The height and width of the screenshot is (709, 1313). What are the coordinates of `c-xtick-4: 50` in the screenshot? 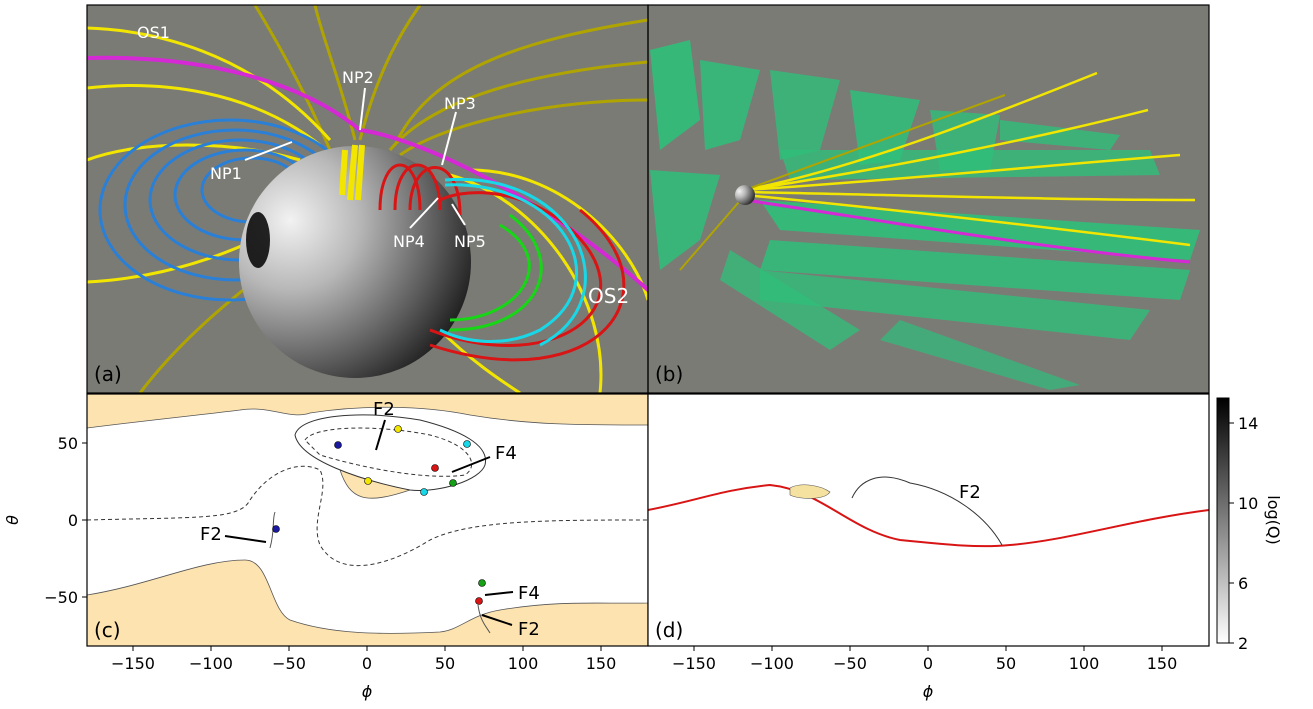 It's located at (445, 663).